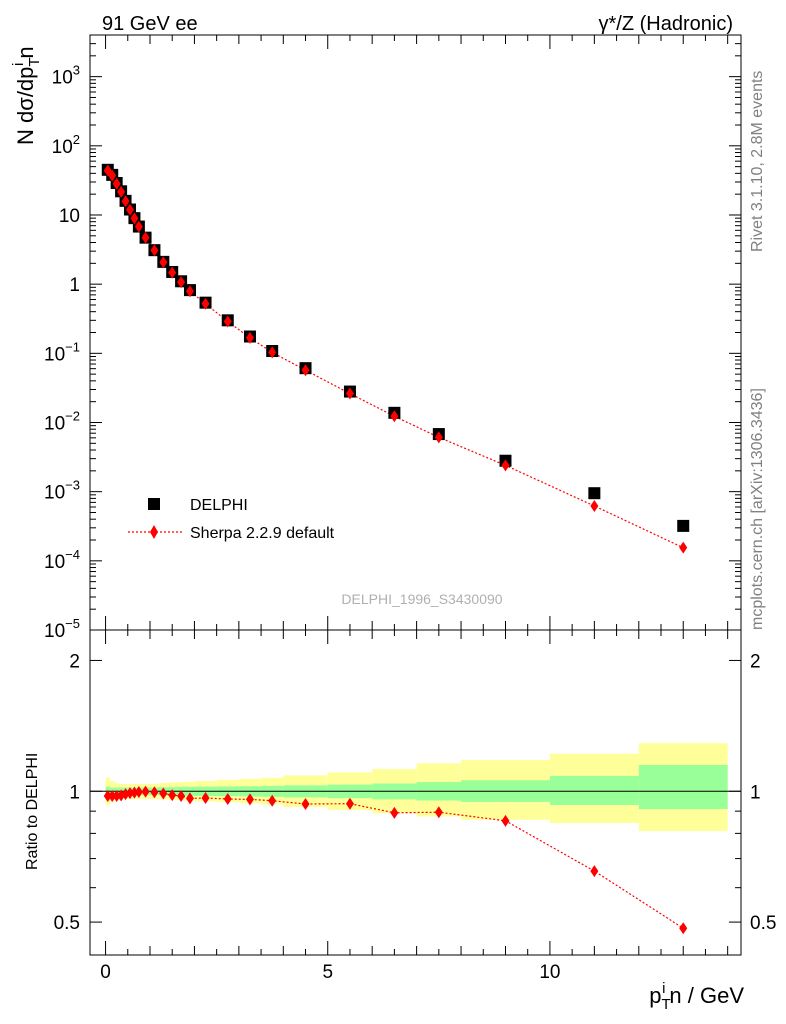 This screenshot has height=1024, width=786. I want to click on main-y-tick-label: 1, so click(74, 285).